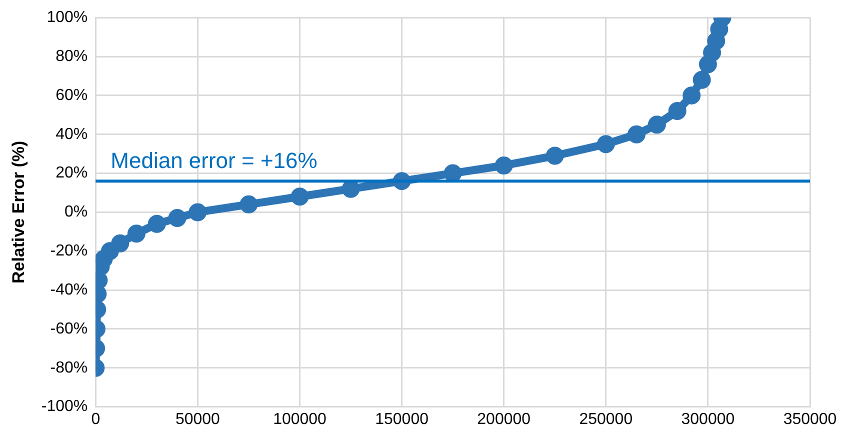 This screenshot has width=845, height=434. Describe the element at coordinates (214, 161) in the screenshot. I see `ref-line-label: Median error = +16%` at that location.